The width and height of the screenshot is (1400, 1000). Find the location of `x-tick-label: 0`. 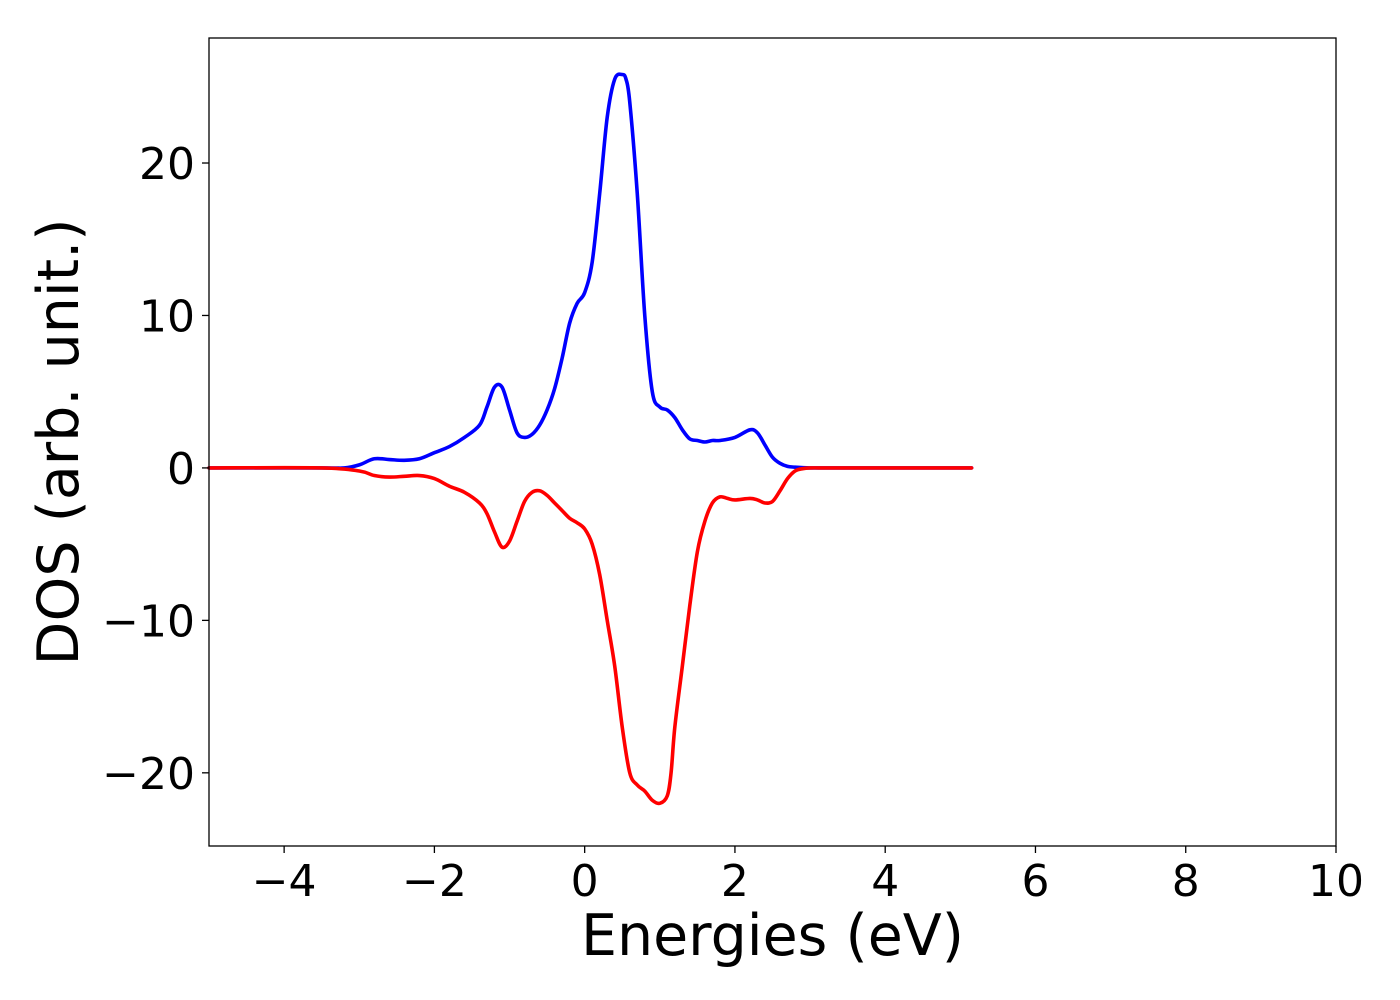

x-tick-label: 0 is located at coordinates (585, 881).